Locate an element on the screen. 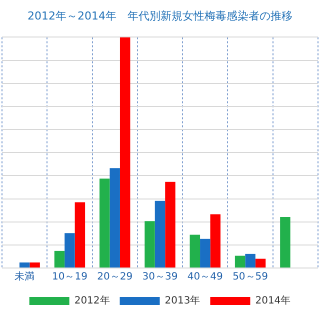 The height and width of the screenshot is (320, 320). x-tick-label: 未満 is located at coordinates (24, 276).